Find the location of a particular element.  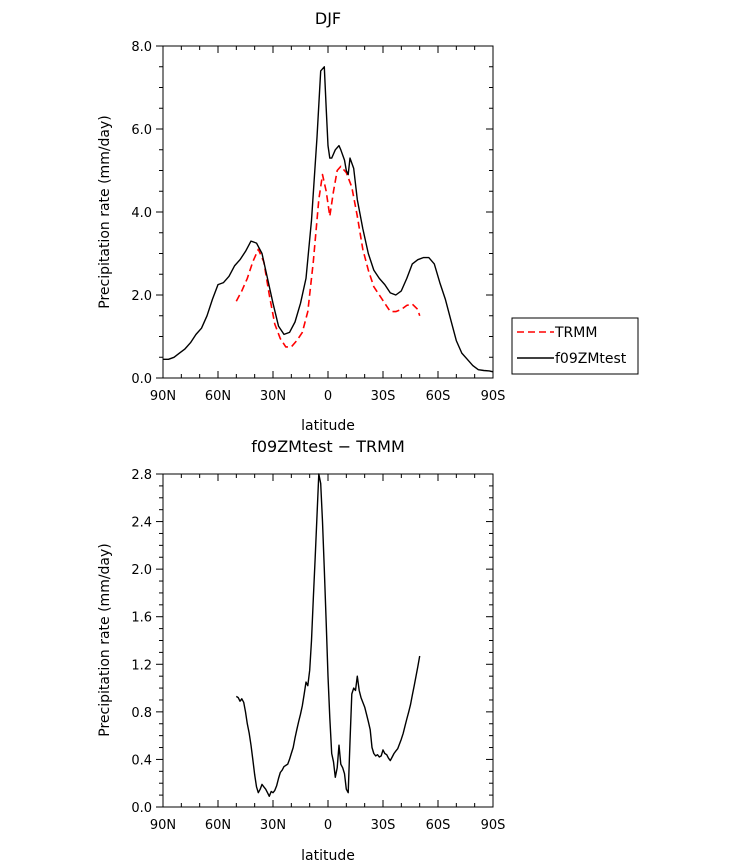

series-line-trmm is located at coordinates (328, 256).